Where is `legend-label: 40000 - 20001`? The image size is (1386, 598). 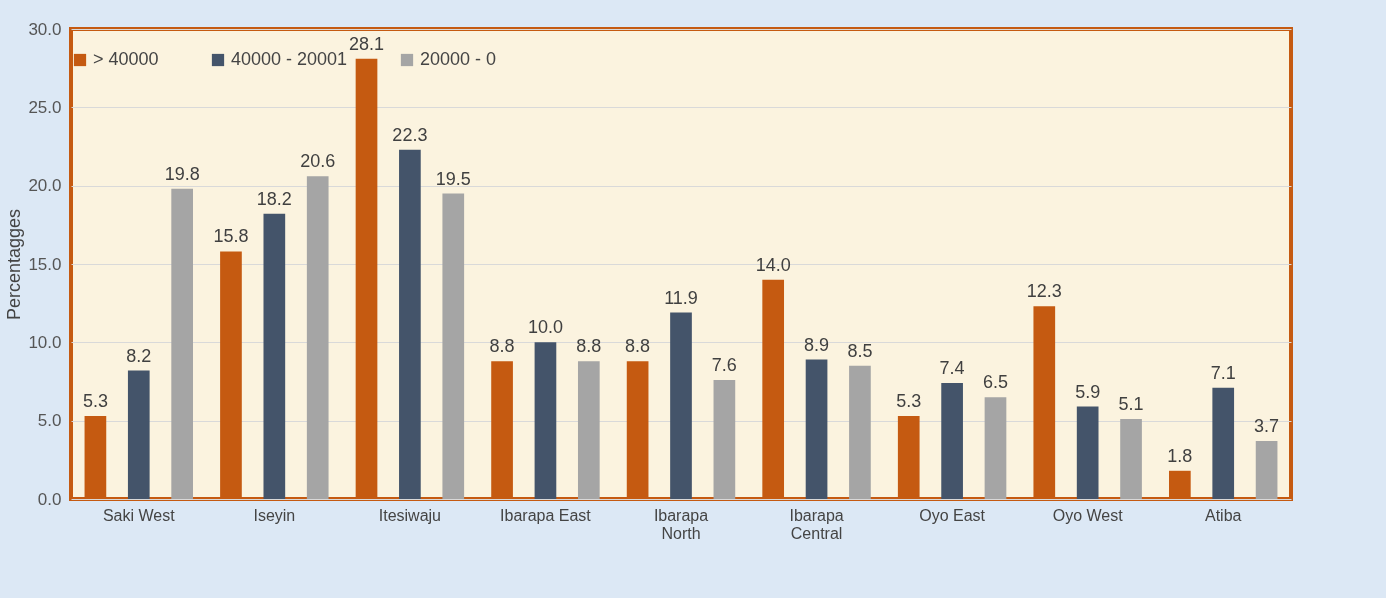
legend-label: 40000 - 20001 is located at coordinates (289, 59).